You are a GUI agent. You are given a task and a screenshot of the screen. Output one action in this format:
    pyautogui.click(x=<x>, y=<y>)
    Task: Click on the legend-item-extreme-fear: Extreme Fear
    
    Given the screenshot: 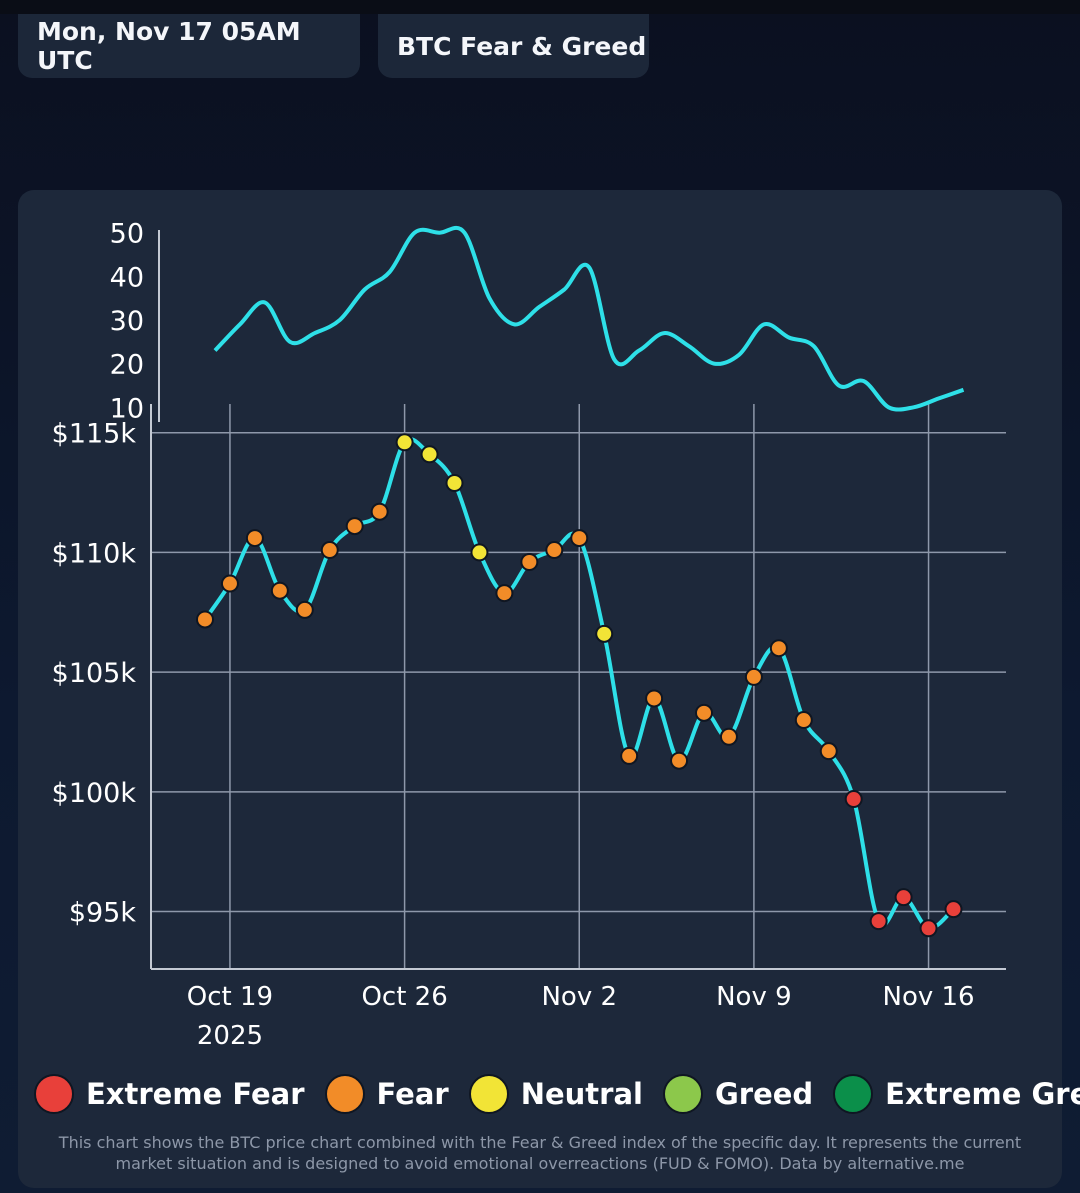 What is the action you would take?
    pyautogui.click(x=169, y=1094)
    